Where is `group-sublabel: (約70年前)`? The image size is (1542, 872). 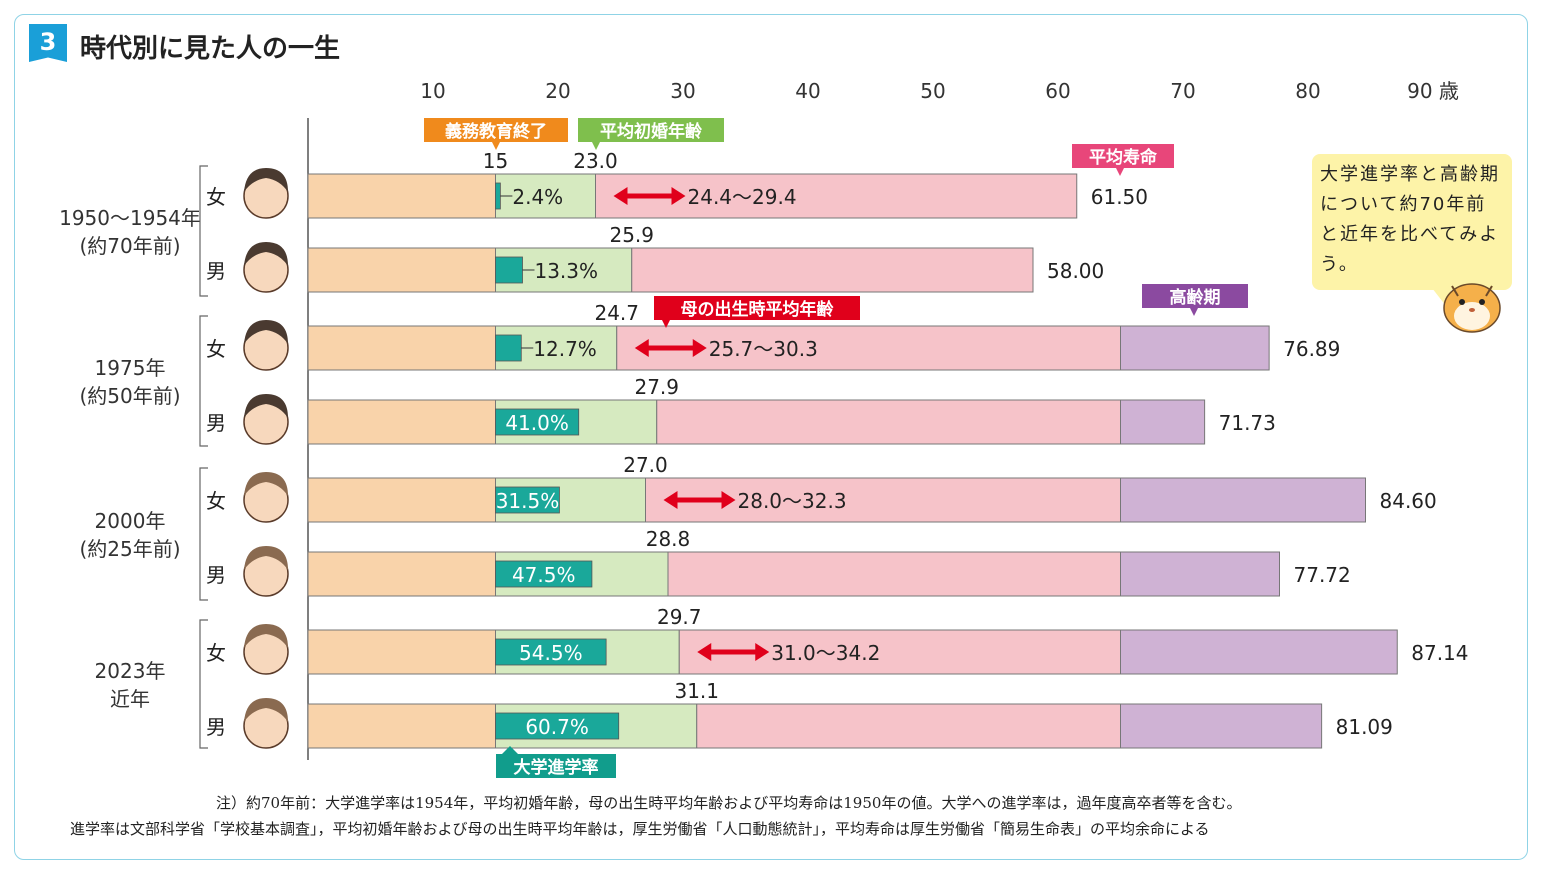
group-sublabel: (約70年前) is located at coordinates (129, 246).